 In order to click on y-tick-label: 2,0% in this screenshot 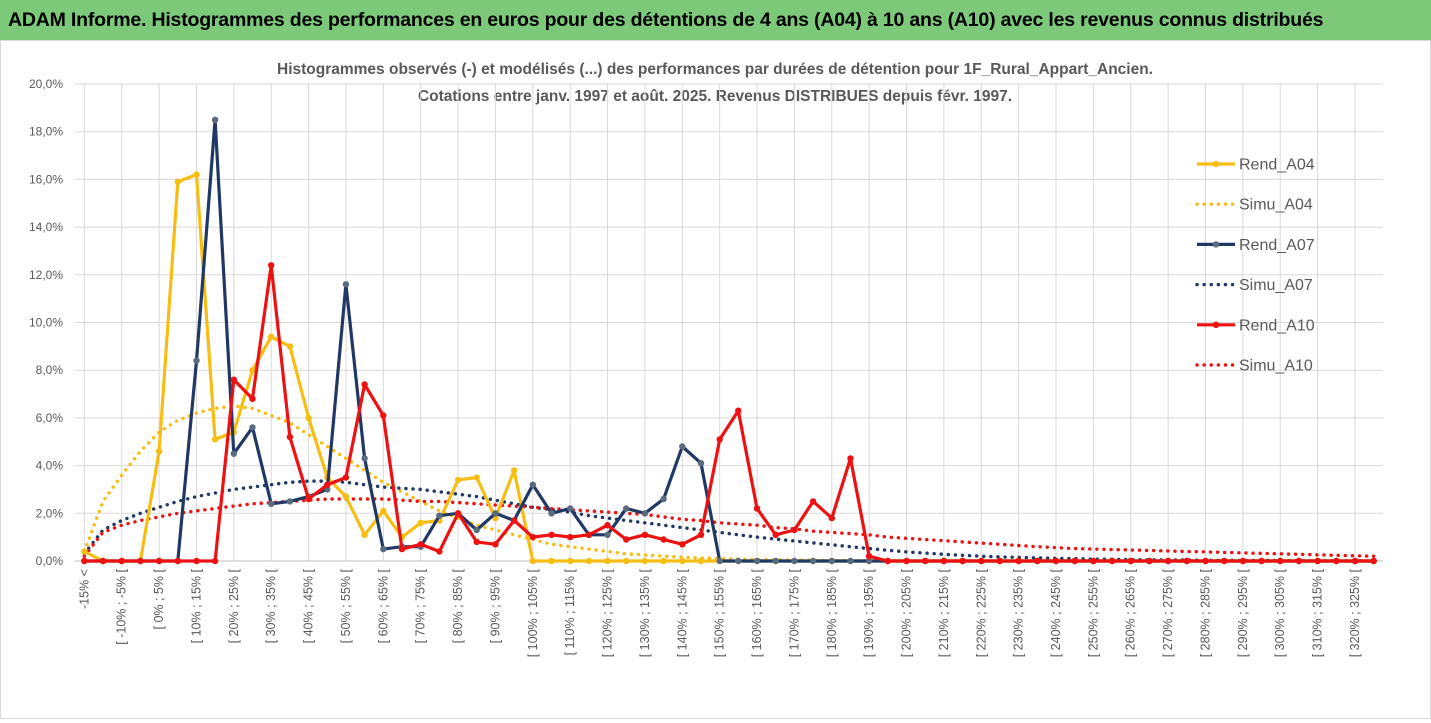, I will do `click(50, 513)`.